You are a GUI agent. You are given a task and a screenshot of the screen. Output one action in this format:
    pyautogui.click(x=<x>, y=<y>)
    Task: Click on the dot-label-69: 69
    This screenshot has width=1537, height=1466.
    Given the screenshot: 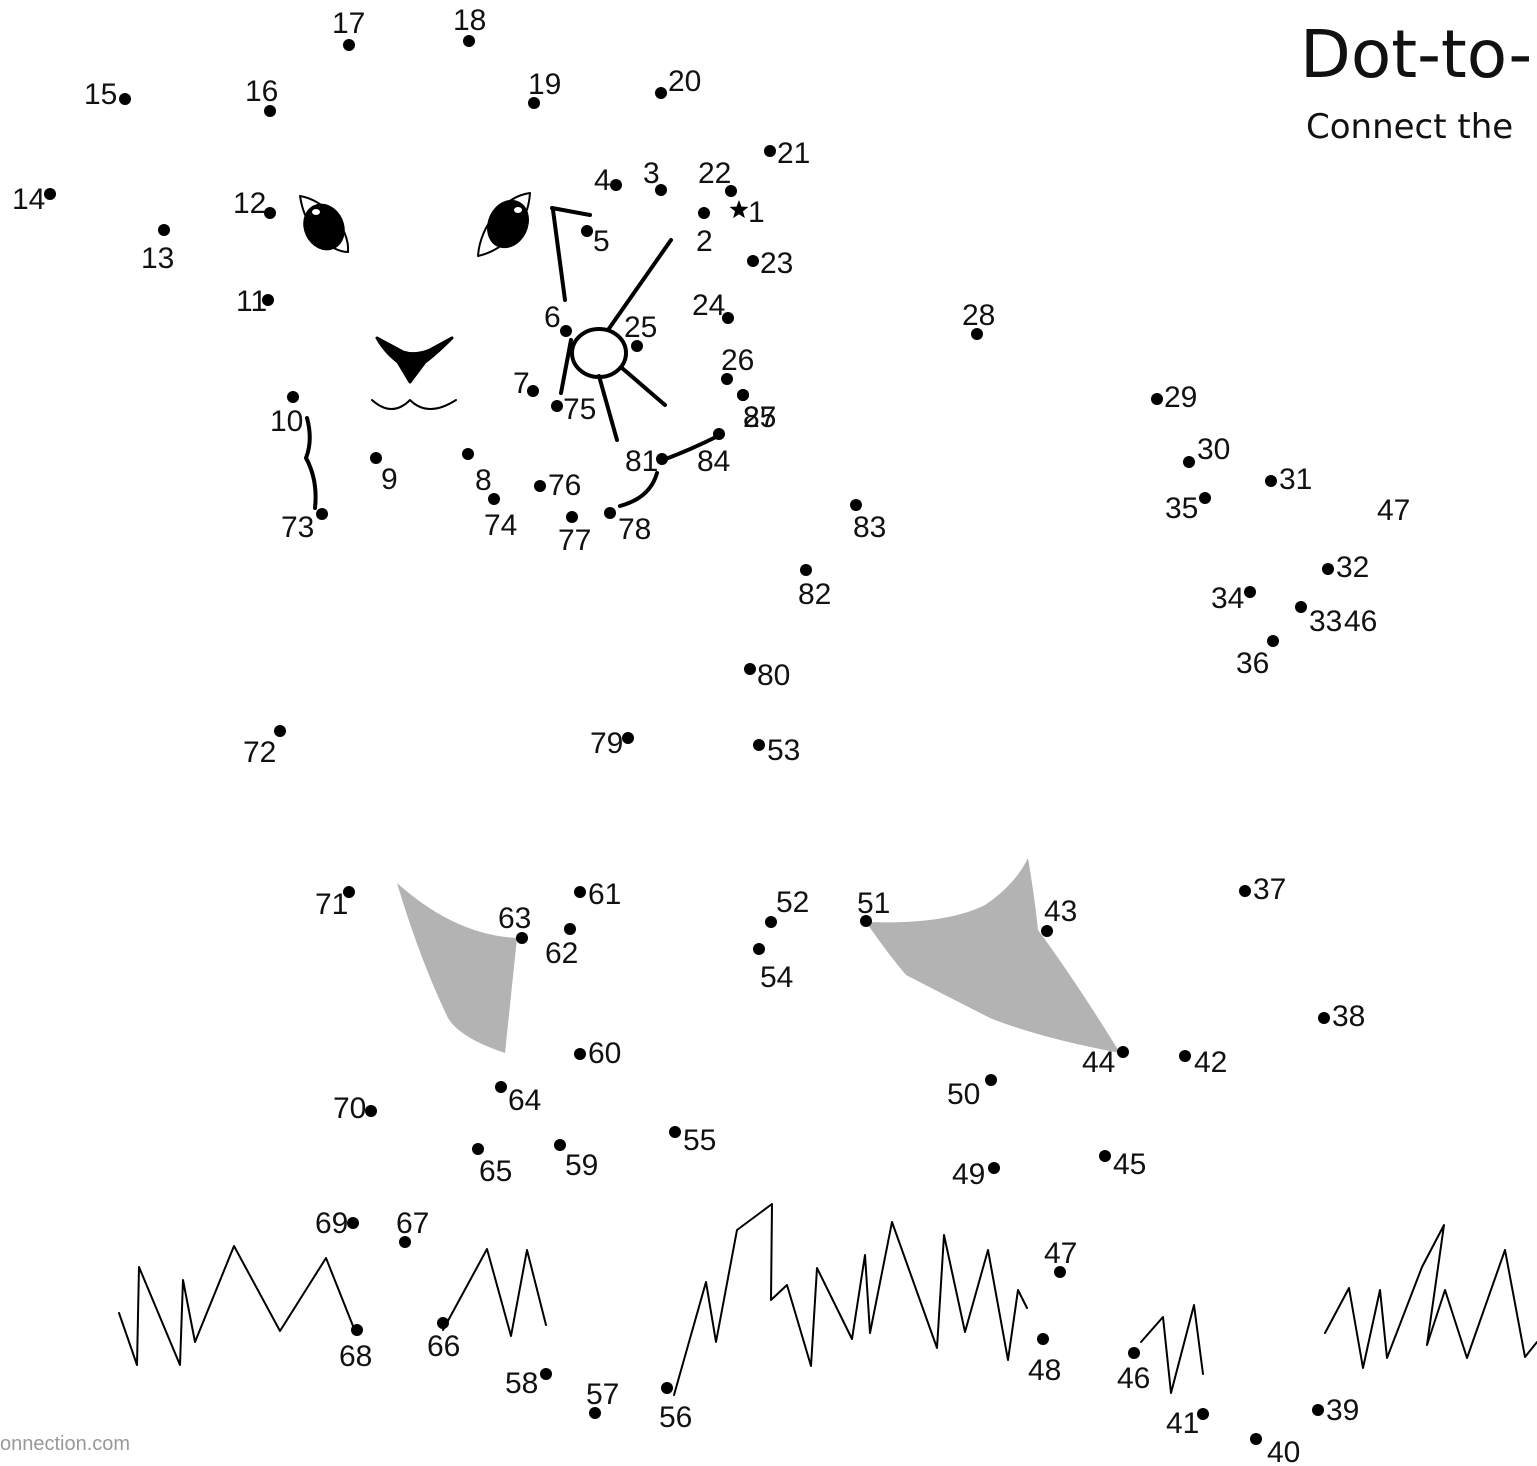 What is the action you would take?
    pyautogui.click(x=331, y=1223)
    